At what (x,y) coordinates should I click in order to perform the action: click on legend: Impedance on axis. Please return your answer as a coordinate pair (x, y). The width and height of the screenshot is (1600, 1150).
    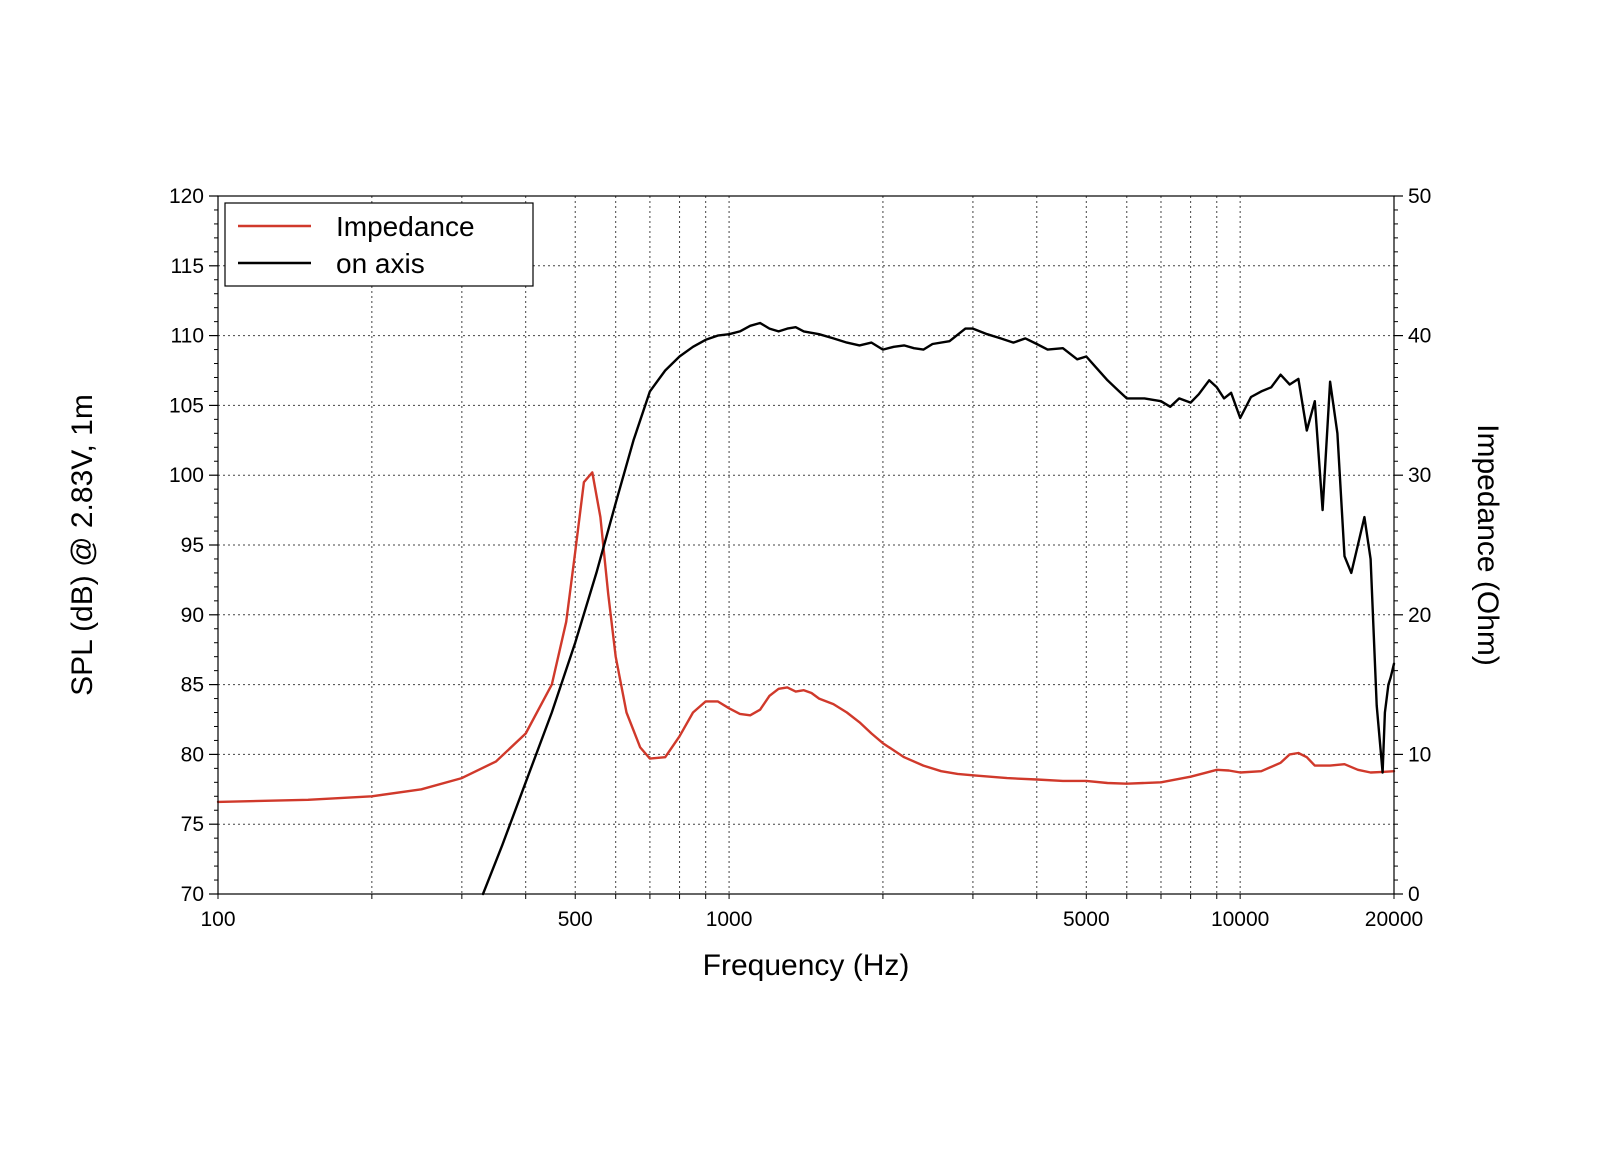
    Looking at the image, I should click on (379, 244).